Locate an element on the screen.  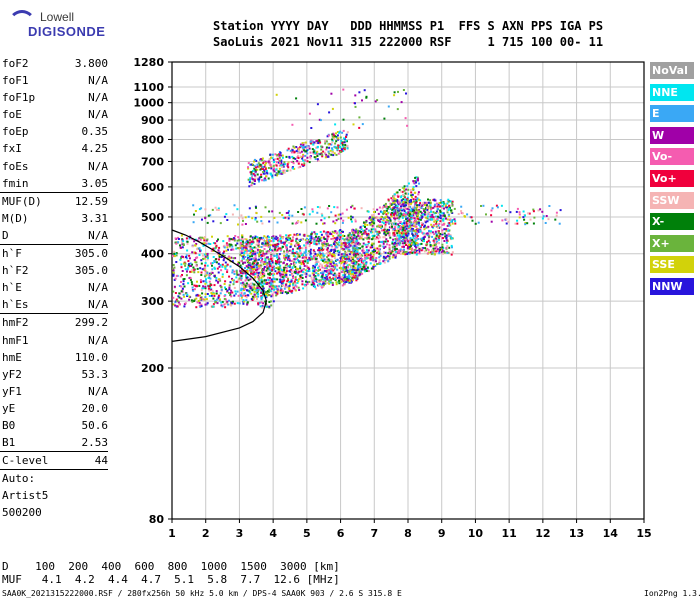
param-m-d-: M(D) 3.31 is located at coordinates (56, 218).